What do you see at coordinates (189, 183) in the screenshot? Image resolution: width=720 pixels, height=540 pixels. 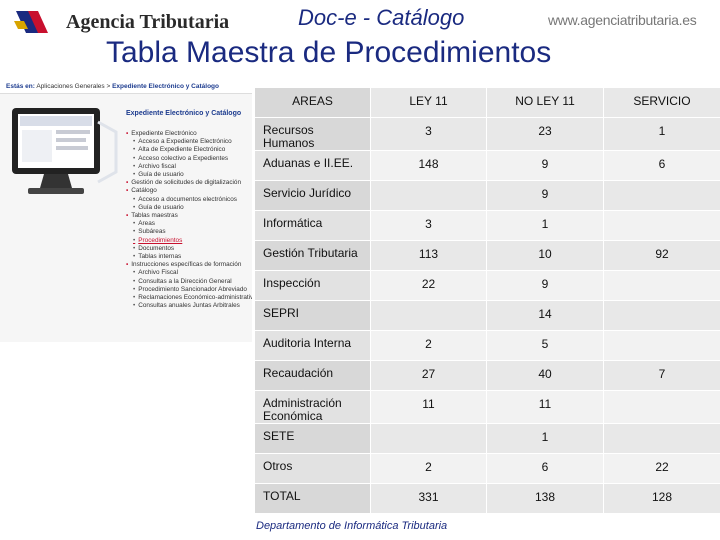 I see `portal-menu-item: Gestión de solicitudes de digitalización` at bounding box center [189, 183].